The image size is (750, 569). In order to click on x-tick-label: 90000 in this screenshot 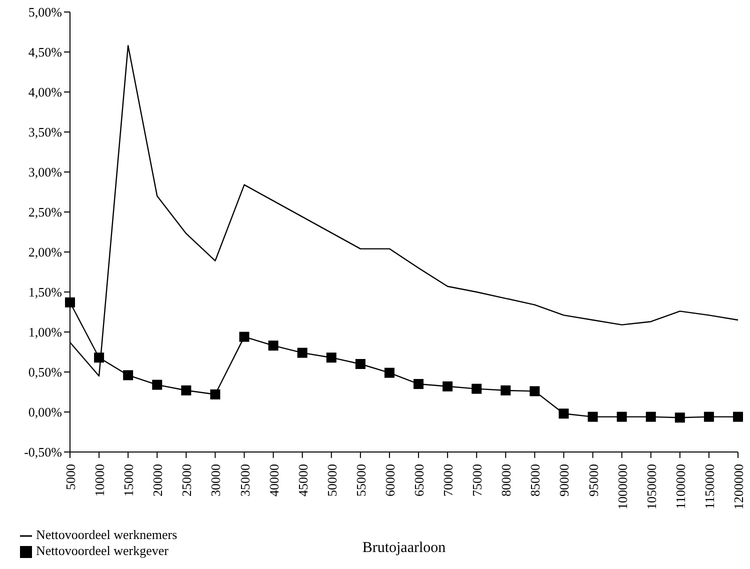, I will do `click(564, 480)`.